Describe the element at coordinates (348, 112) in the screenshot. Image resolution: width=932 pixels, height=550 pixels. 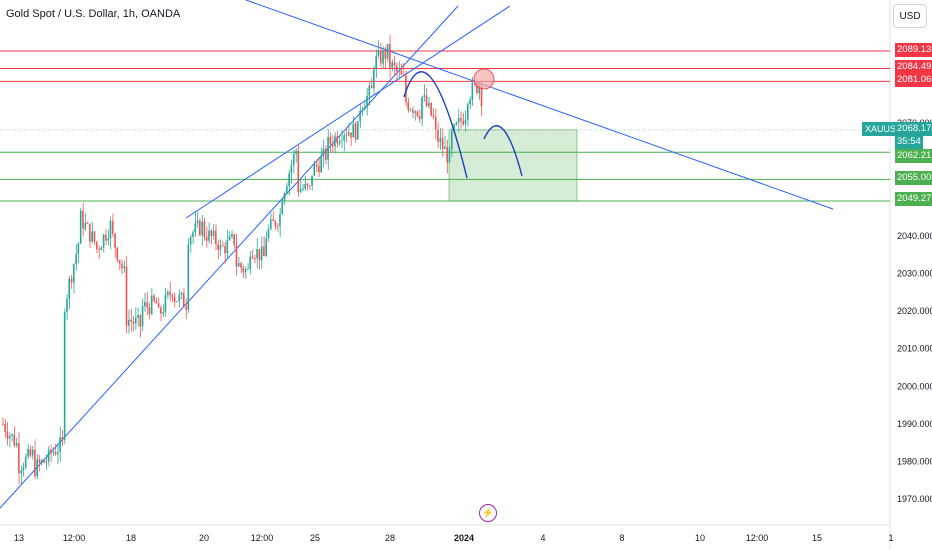
I see `channel-upper-trendline` at that location.